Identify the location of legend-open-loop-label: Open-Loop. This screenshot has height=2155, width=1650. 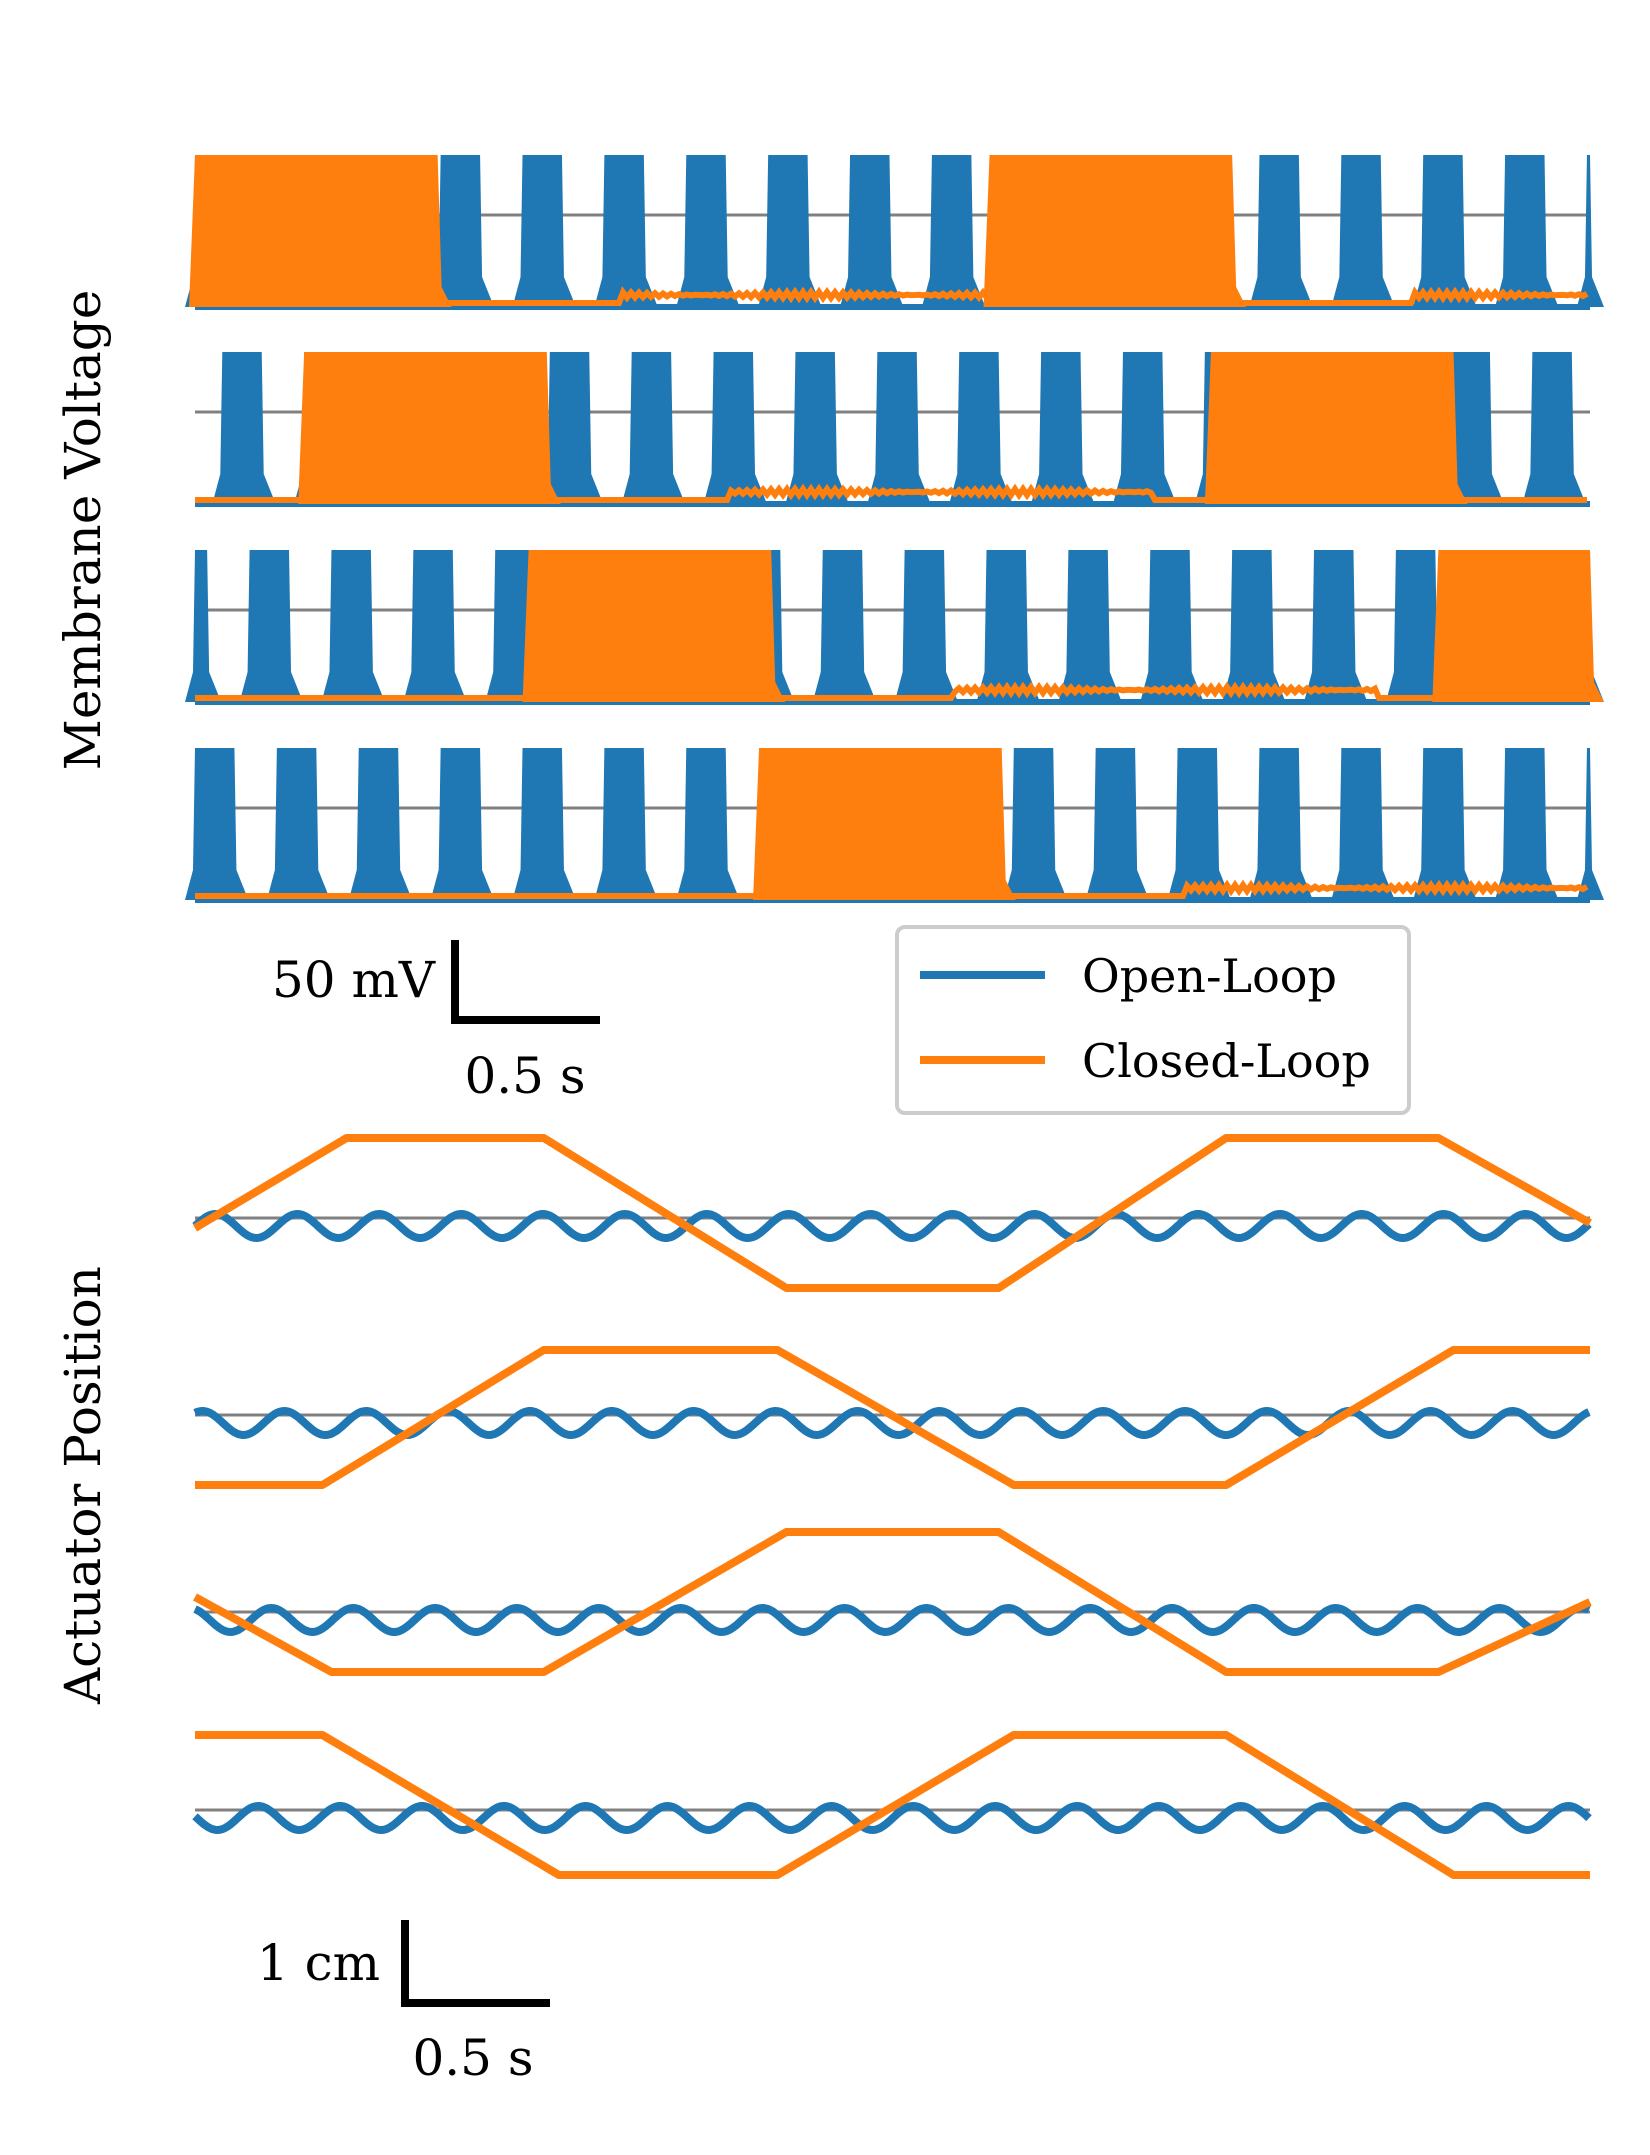
(1209, 976).